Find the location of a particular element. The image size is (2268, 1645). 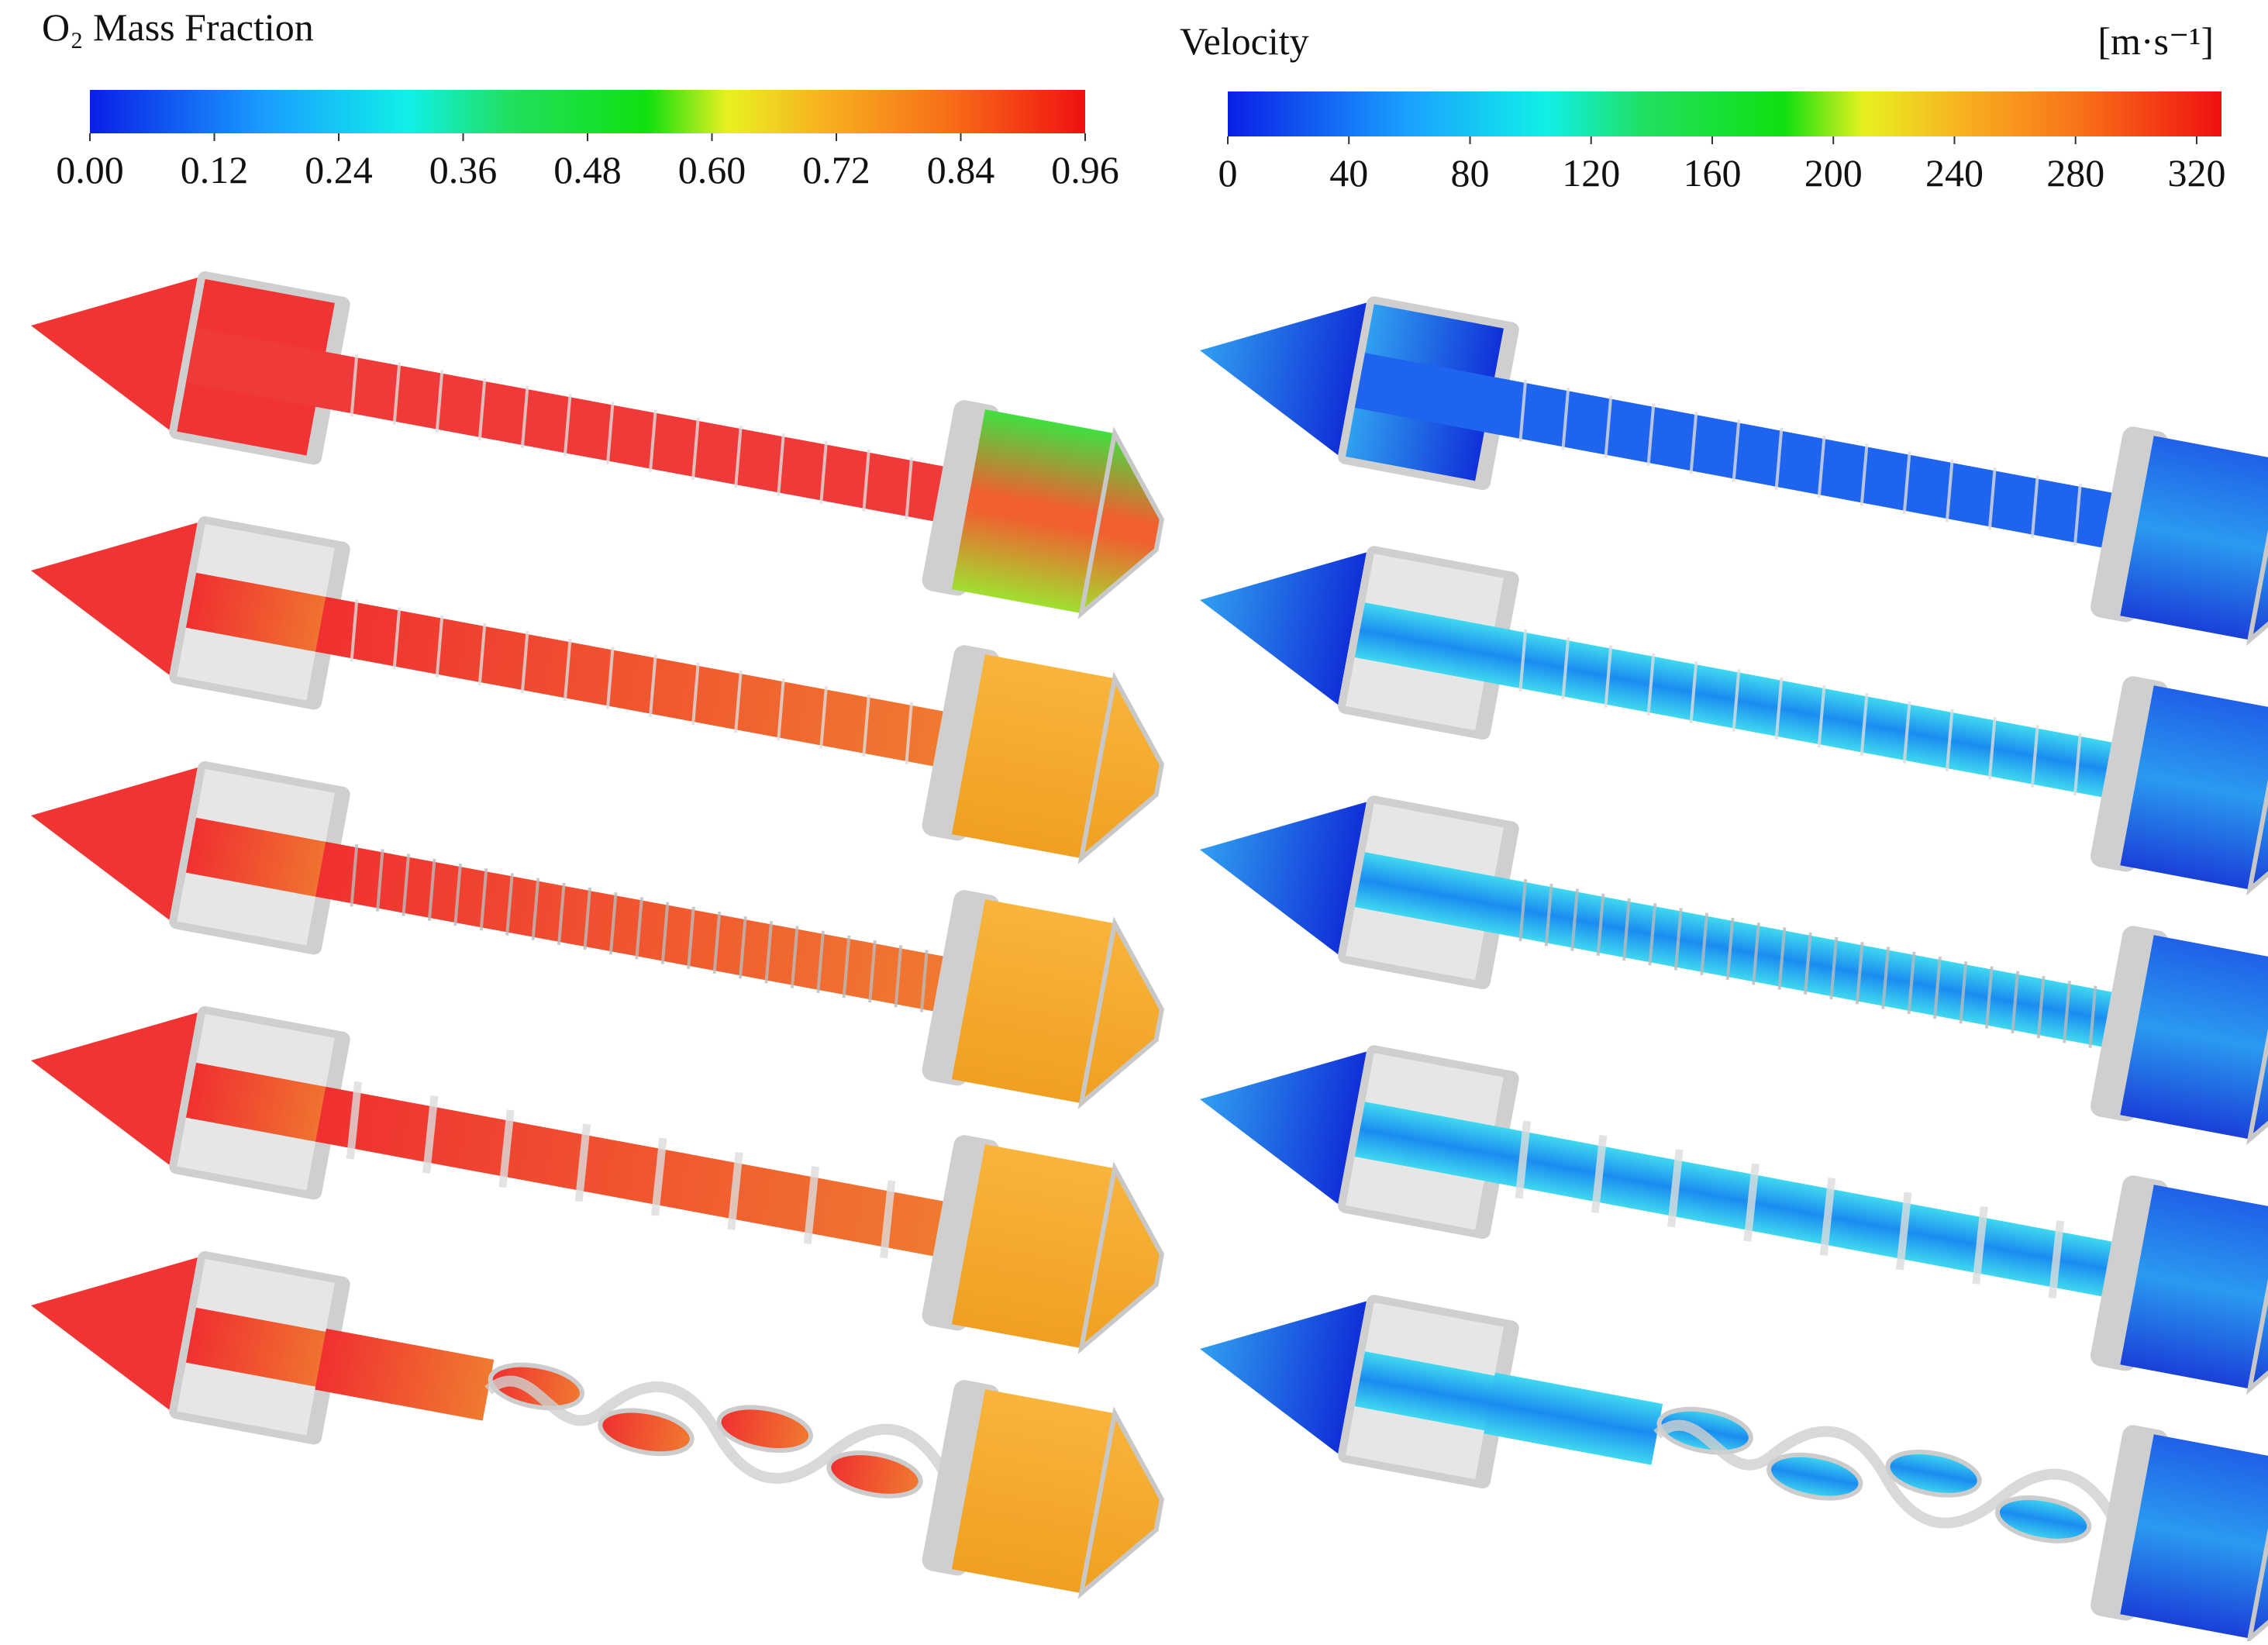

colorbar-tick-label: 240 is located at coordinates (1954, 173).